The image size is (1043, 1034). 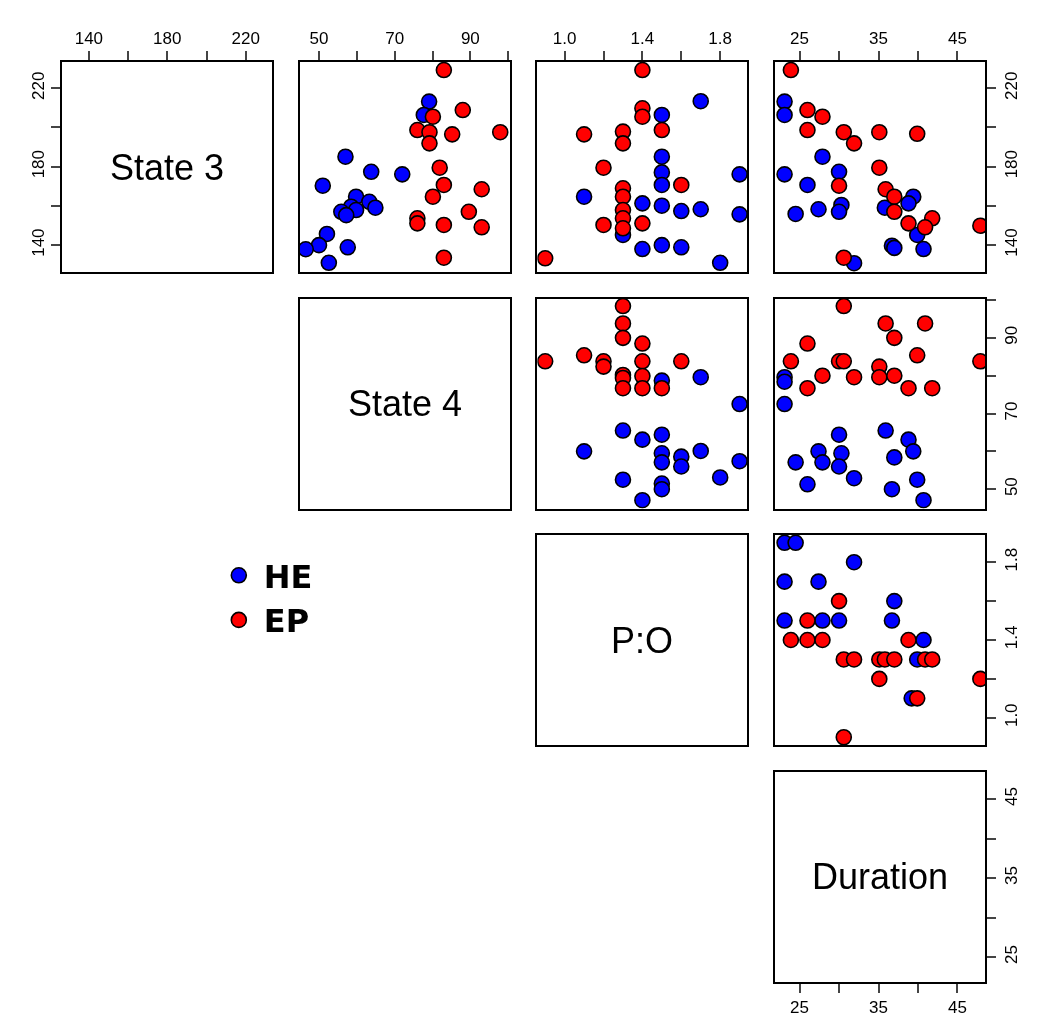 I want to click on x-tick-label: 70, so click(x=395, y=39).